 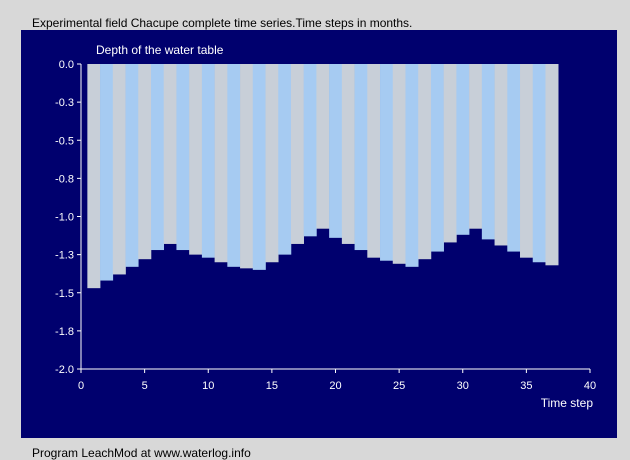 I want to click on y-tick-label: 0.0, so click(x=66, y=65).